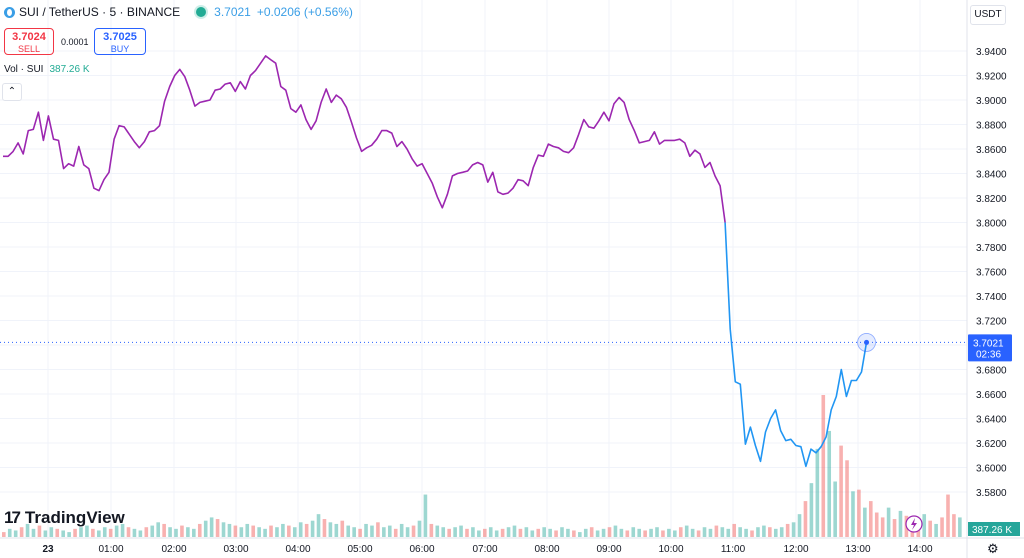 Image resolution: width=1024 pixels, height=558 pixels. Describe the element at coordinates (120, 41) in the screenshot. I see `buy-button: 3.7025 BUY` at that location.